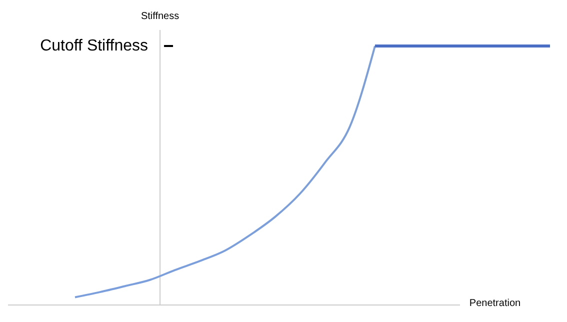 The width and height of the screenshot is (567, 322). What do you see at coordinates (94, 46) in the screenshot?
I see `annotation: Cutoff Stiffness` at bounding box center [94, 46].